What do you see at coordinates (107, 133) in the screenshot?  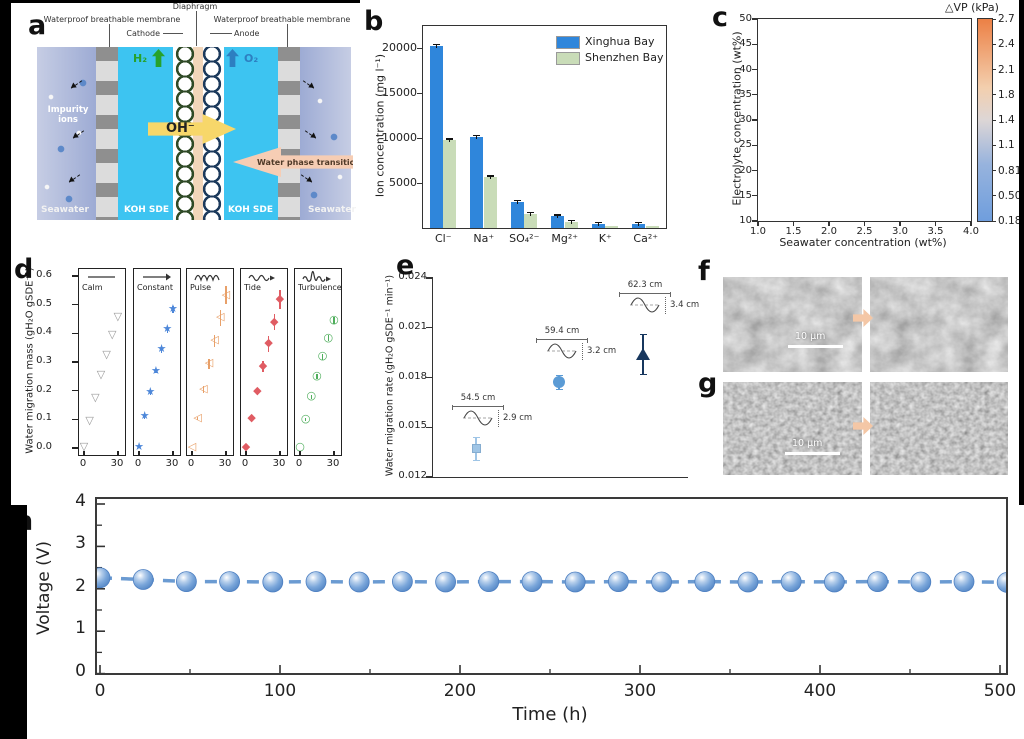 I see `membrane-left` at bounding box center [107, 133].